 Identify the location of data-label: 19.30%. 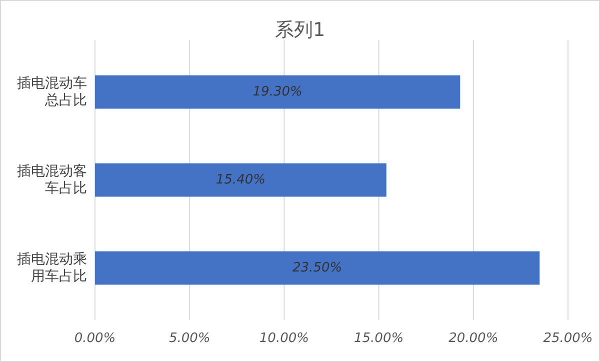
(277, 92).